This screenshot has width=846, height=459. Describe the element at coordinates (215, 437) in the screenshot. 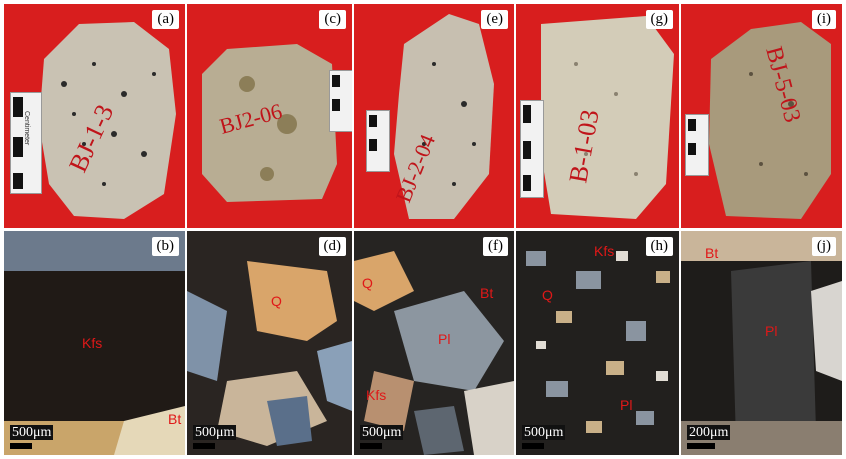

I see `scale-bar-d: 500μm` at that location.